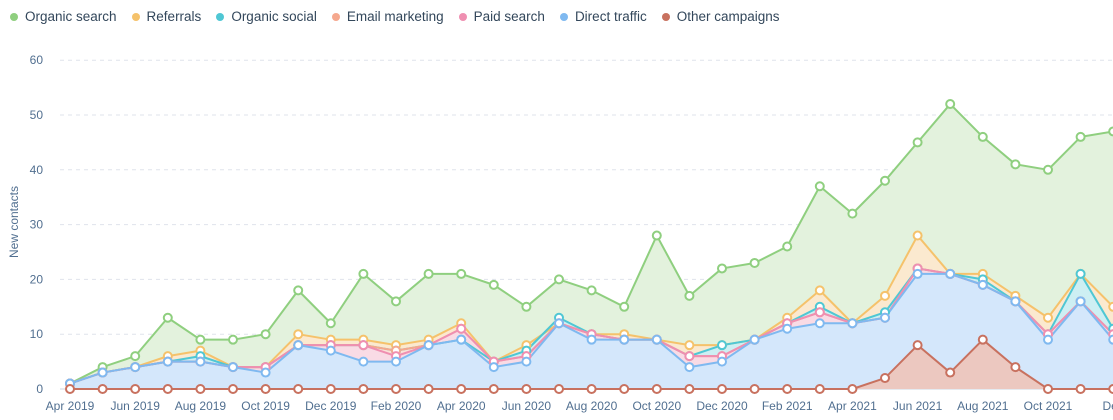  I want to click on legend-item: Email marketing, so click(387, 16).